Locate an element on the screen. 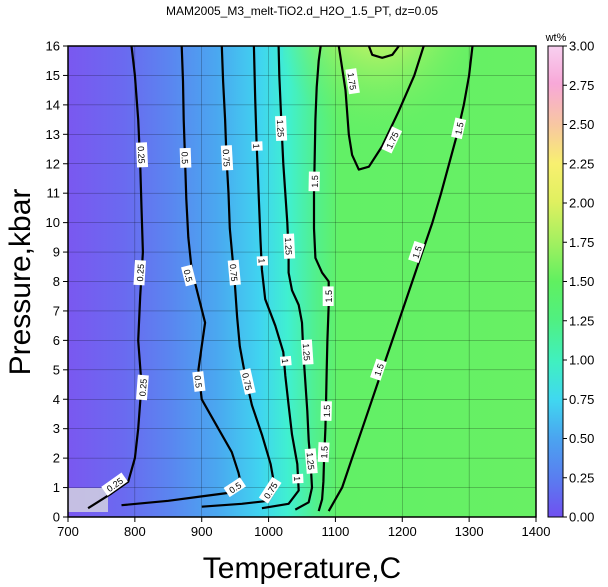  colorbar-tick-label: 1.00 is located at coordinates (581, 360).